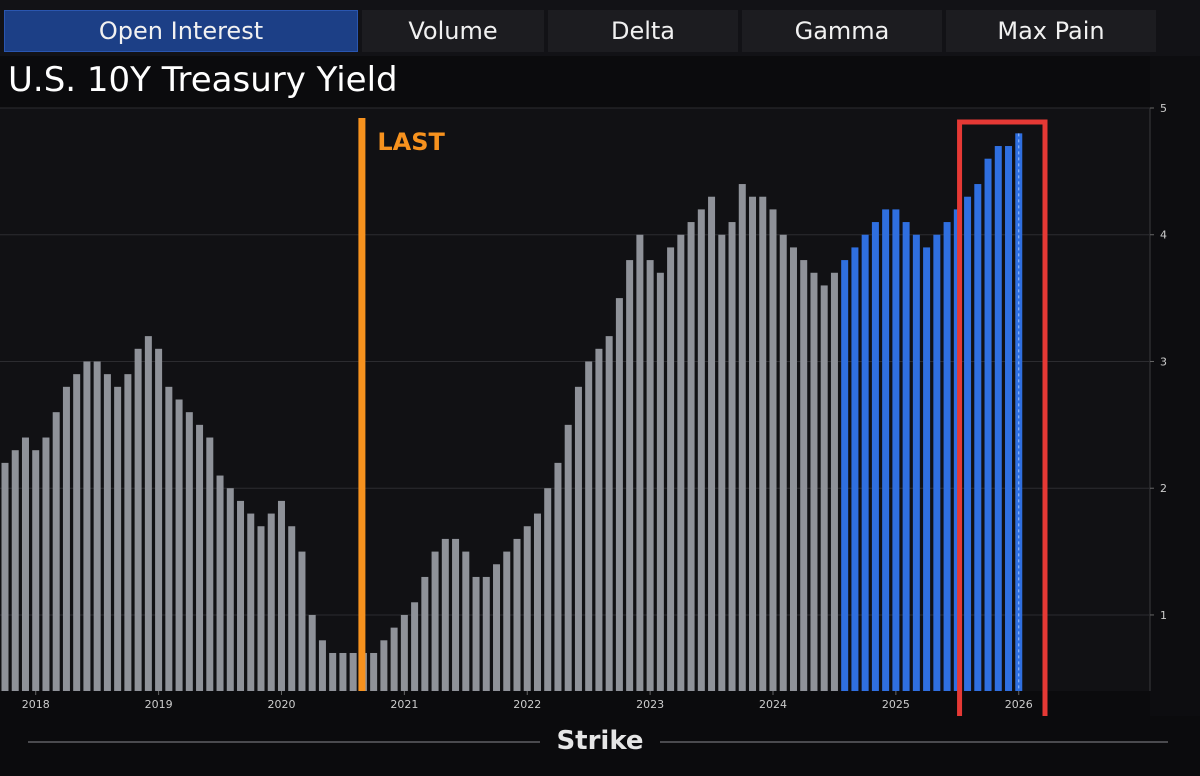 The width and height of the screenshot is (1200, 776). I want to click on x-tick-label: 2020, so click(281, 704).